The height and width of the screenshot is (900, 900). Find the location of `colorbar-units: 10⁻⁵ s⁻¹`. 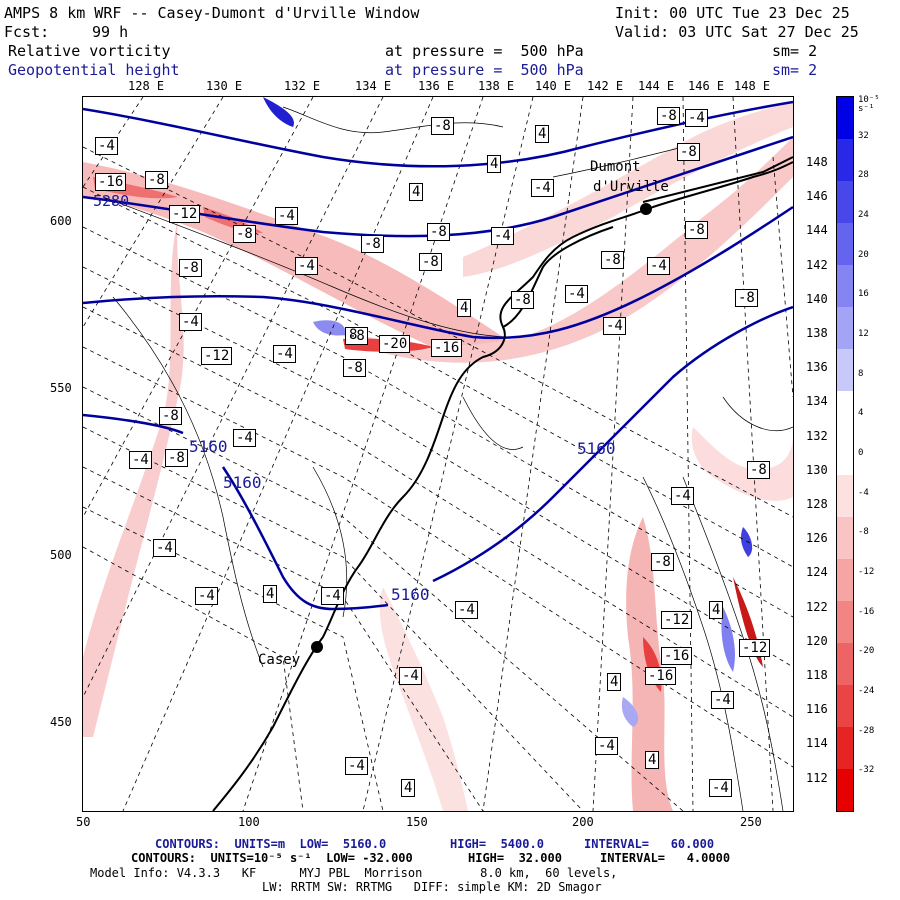

colorbar-units: 10⁻⁵ s⁻¹ is located at coordinates (869, 104).